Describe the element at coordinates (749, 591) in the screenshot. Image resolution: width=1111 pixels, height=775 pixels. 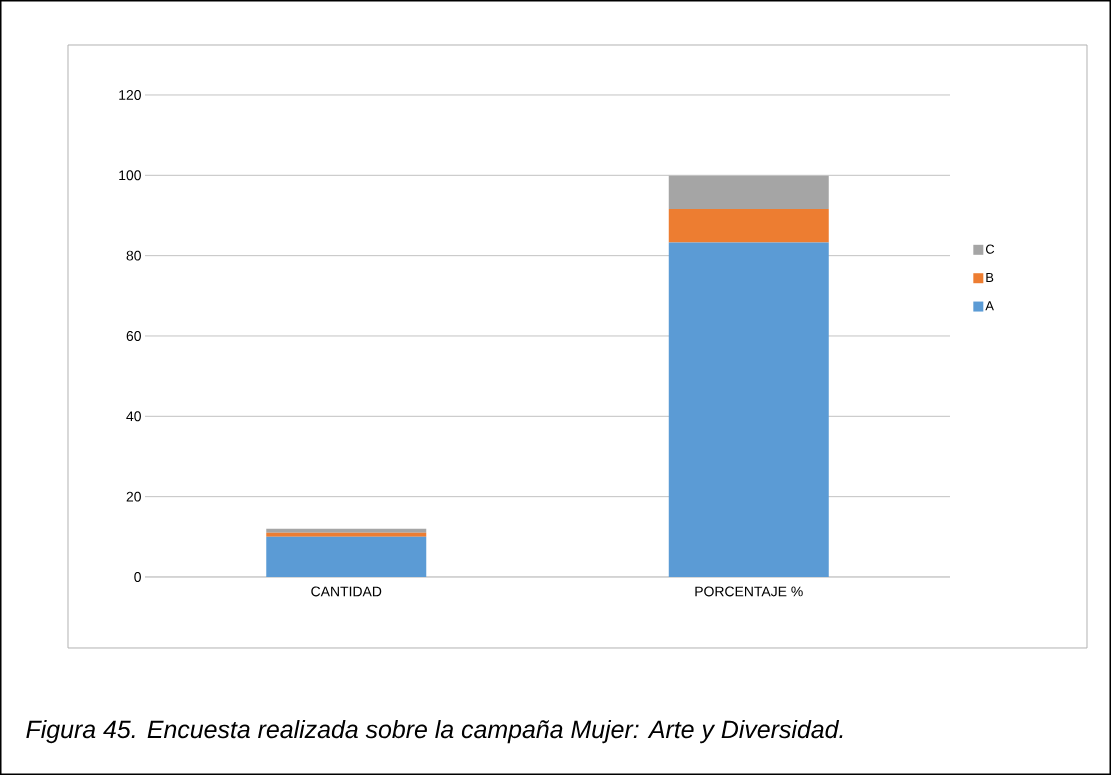
I see `x-tick-label: PORCENTAJE %` at that location.